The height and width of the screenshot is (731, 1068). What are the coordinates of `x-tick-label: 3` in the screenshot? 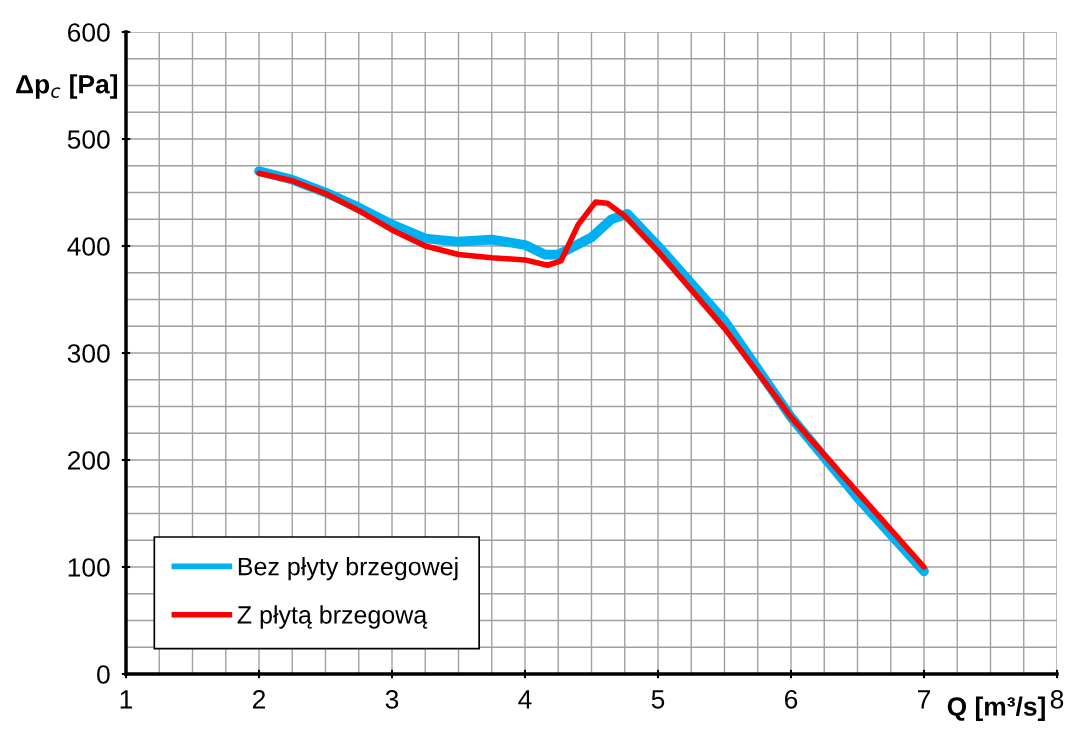 It's located at (392, 699).